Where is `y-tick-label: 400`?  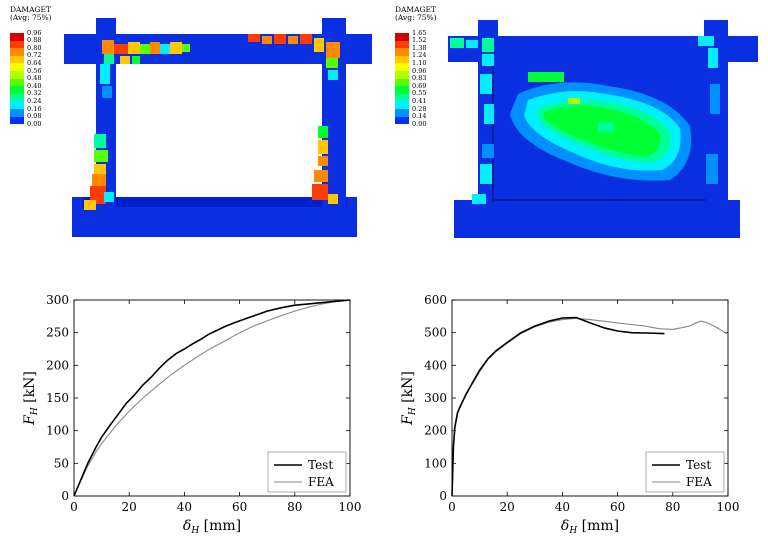 y-tick-label: 400 is located at coordinates (435, 365).